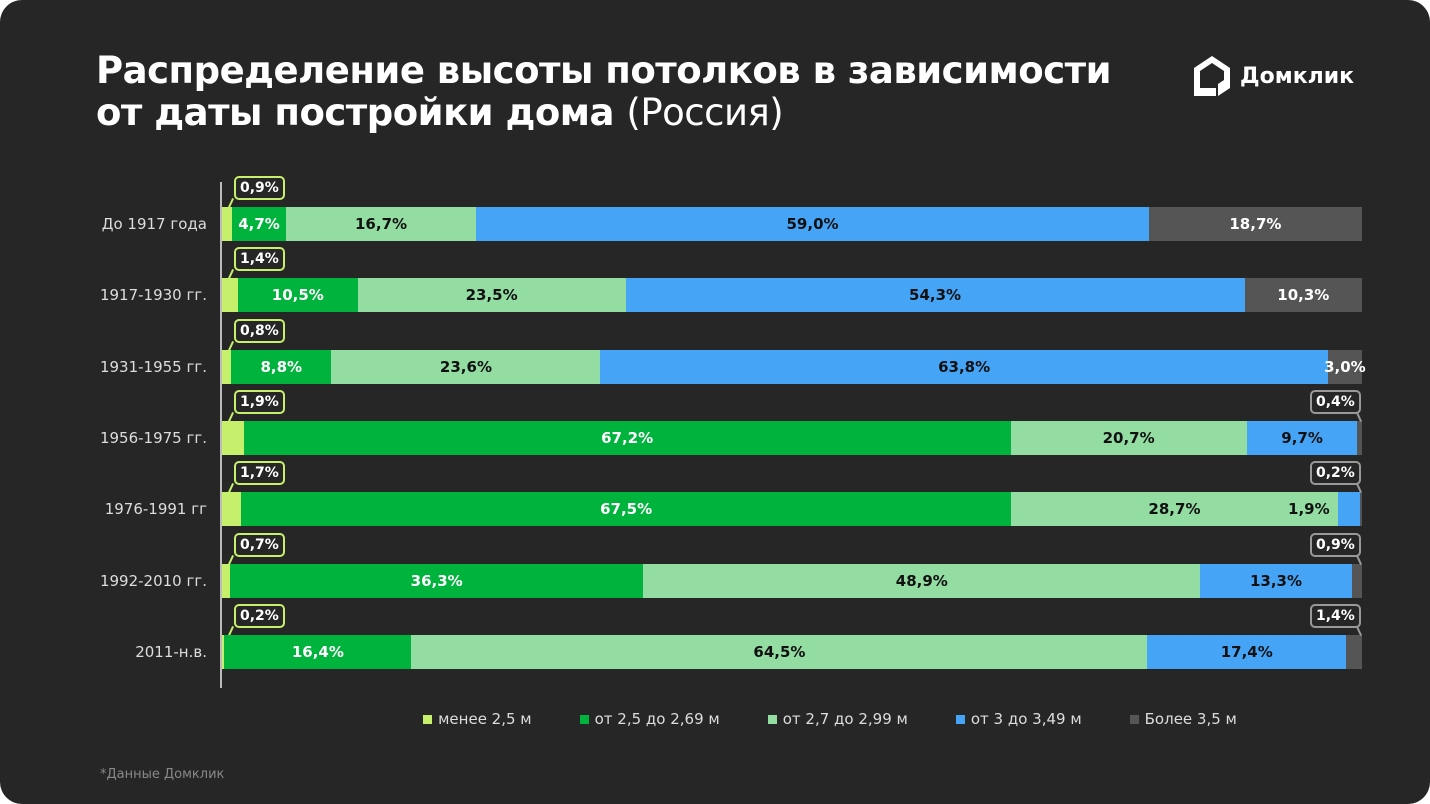  I want to click on data-label: 17,4%, so click(1246, 651).